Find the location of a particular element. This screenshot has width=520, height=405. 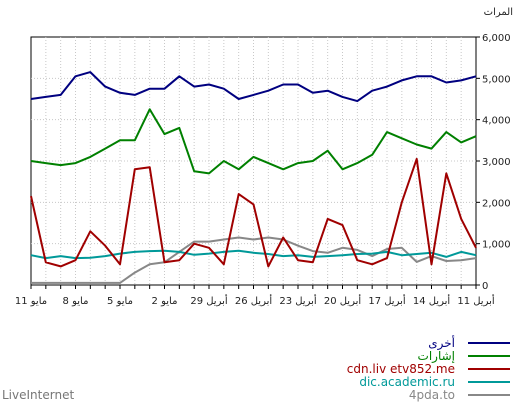

x-tick-label: 8 مايو is located at coordinates (76, 301).